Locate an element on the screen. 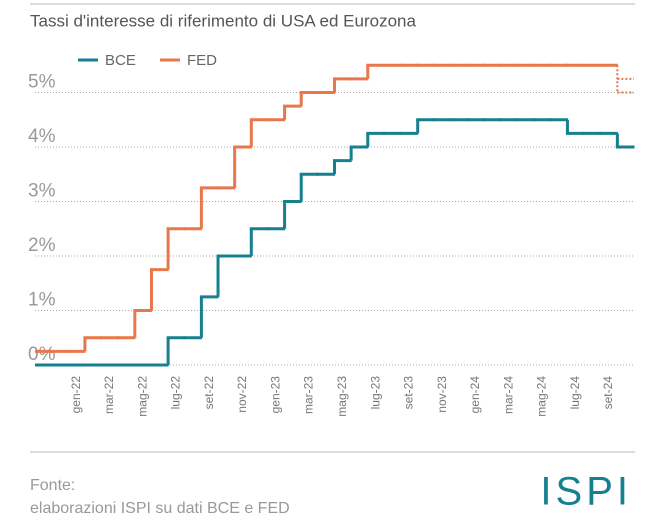  y-tick-label: 5% is located at coordinates (42, 82).